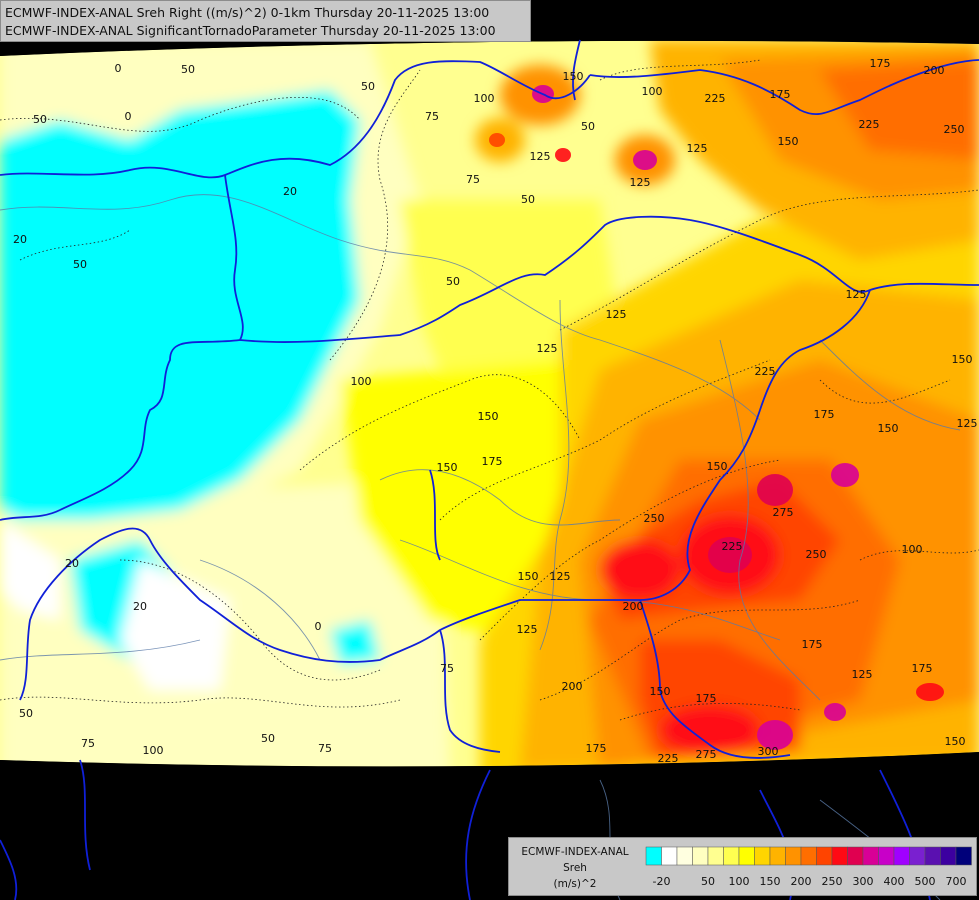 The width and height of the screenshot is (979, 900). Describe the element at coordinates (575, 852) in the screenshot. I see `legend-model: ECMWF-INDEX-ANAL` at that location.